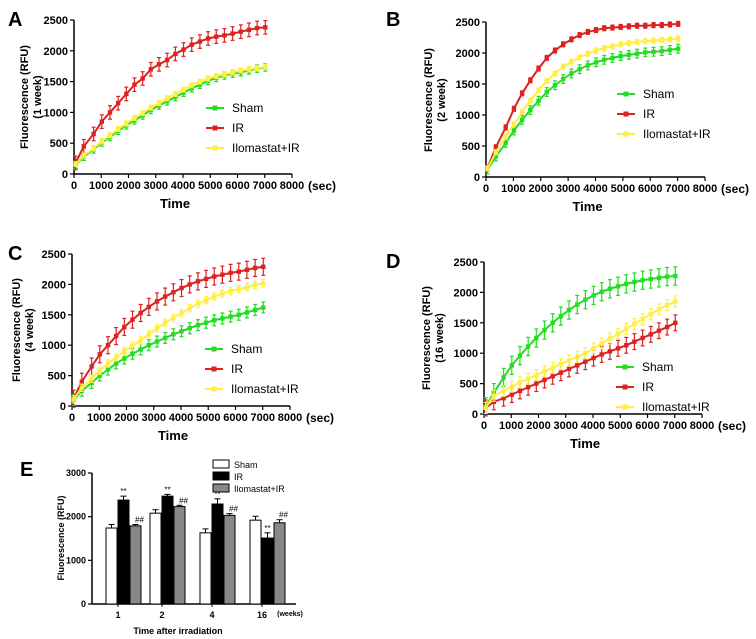 Image resolution: width=756 pixels, height=639 pixels. I want to click on panel-label: A, so click(15, 20).